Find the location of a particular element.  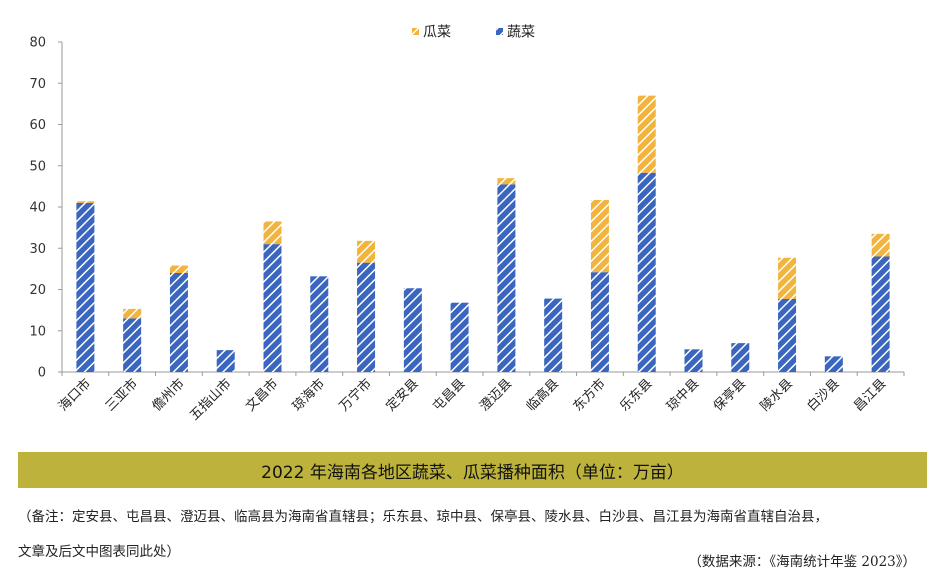

y-tick-label: 30 is located at coordinates (37, 249).